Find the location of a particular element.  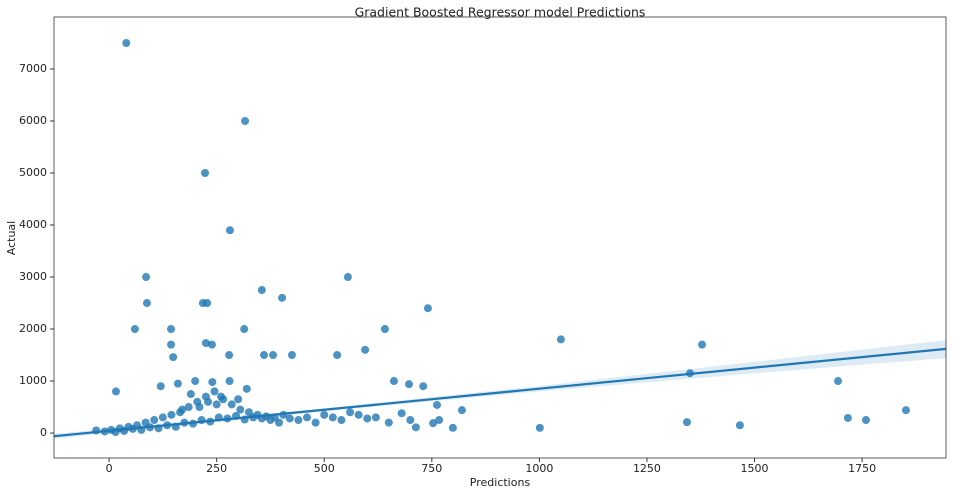

y-tick-label: 0 is located at coordinates (43, 432).